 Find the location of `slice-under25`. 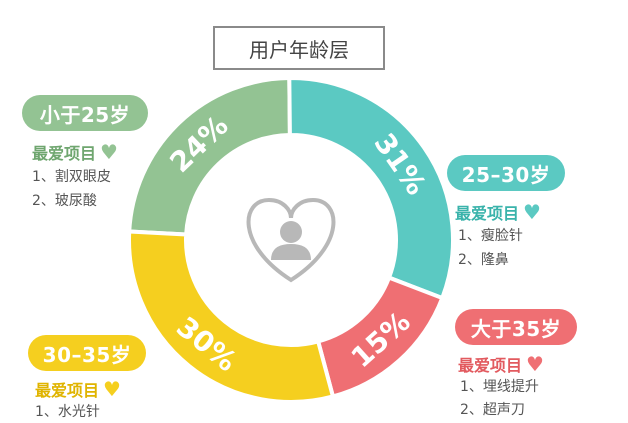

slice-under25 is located at coordinates (209, 156).